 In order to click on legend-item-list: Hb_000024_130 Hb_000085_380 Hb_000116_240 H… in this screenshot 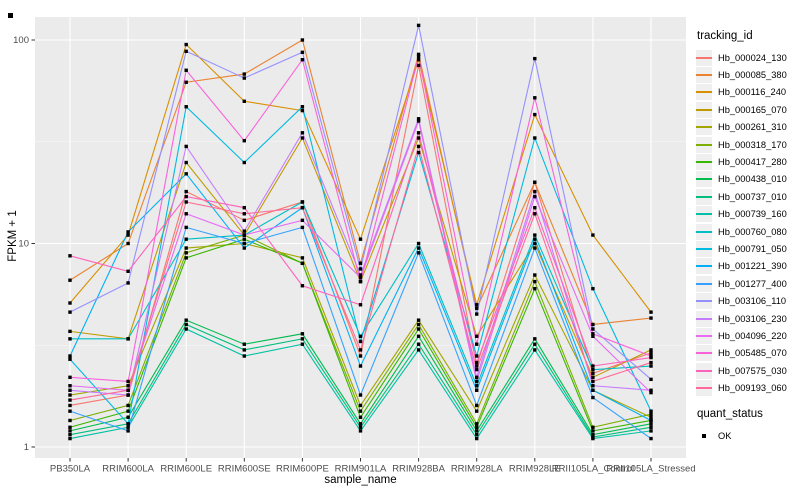, I will do `click(748, 223)`.